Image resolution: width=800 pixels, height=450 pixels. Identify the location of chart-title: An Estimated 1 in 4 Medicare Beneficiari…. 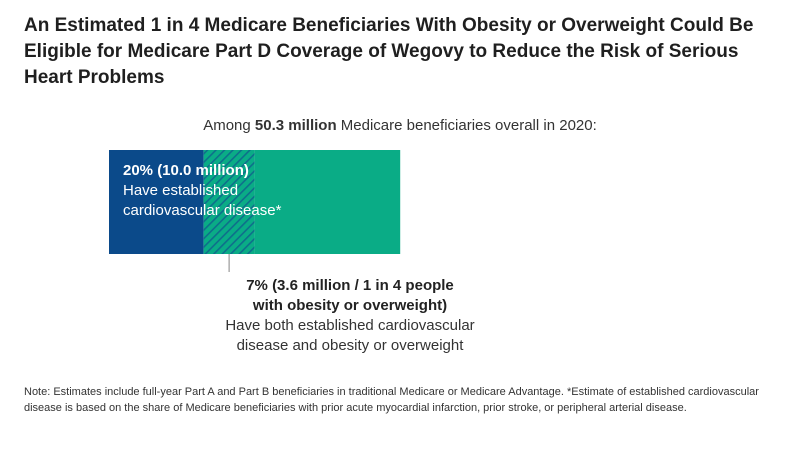
(389, 51).